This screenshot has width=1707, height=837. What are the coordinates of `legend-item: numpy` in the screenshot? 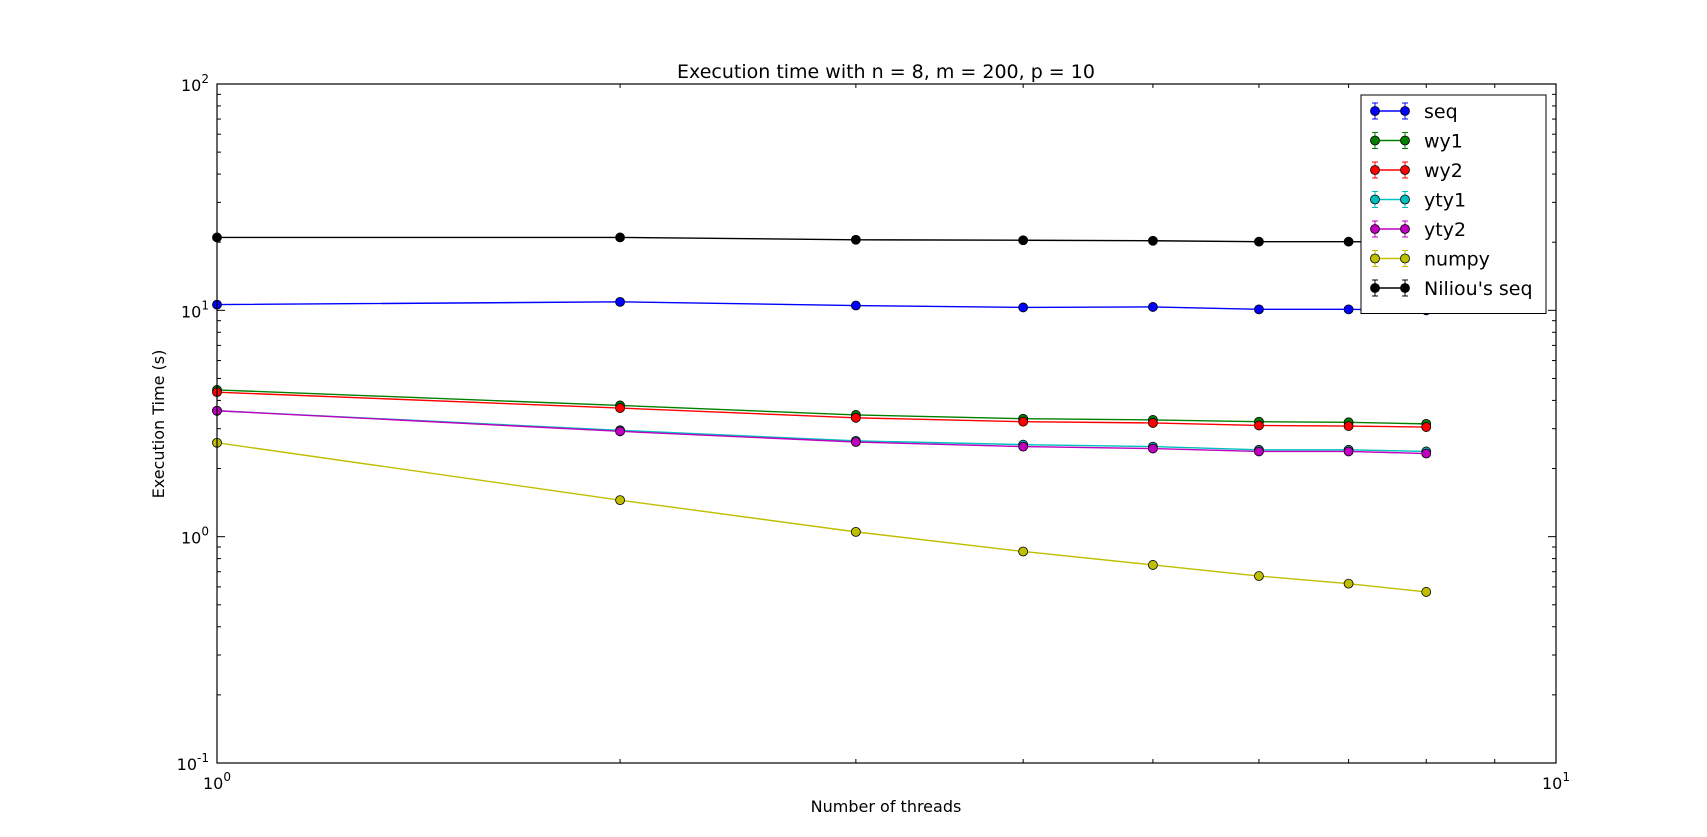 It's located at (1430, 260).